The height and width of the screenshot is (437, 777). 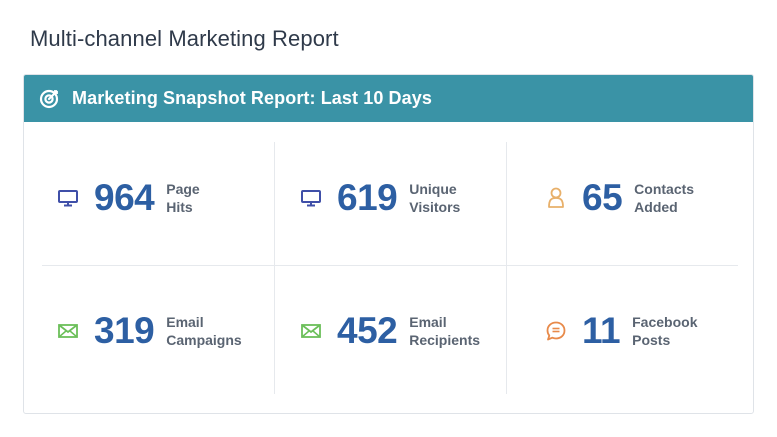 What do you see at coordinates (445, 331) in the screenshot?
I see `metric-label: Email Recipients` at bounding box center [445, 331].